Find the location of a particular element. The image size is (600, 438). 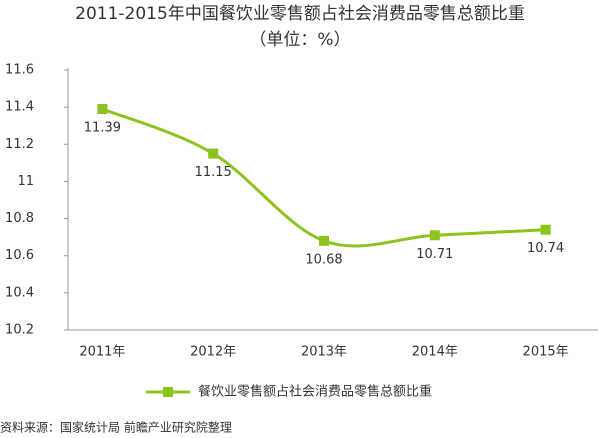

y-tick-label: 10.2 is located at coordinates (19, 330).